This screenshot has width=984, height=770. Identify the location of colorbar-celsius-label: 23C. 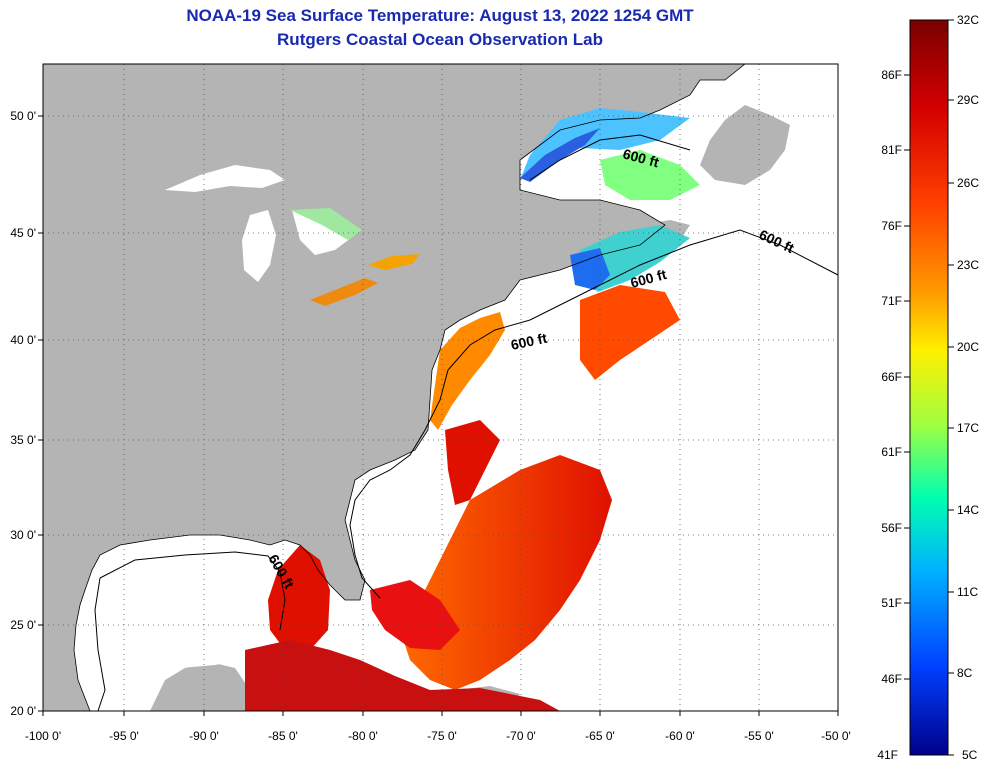
(968, 265).